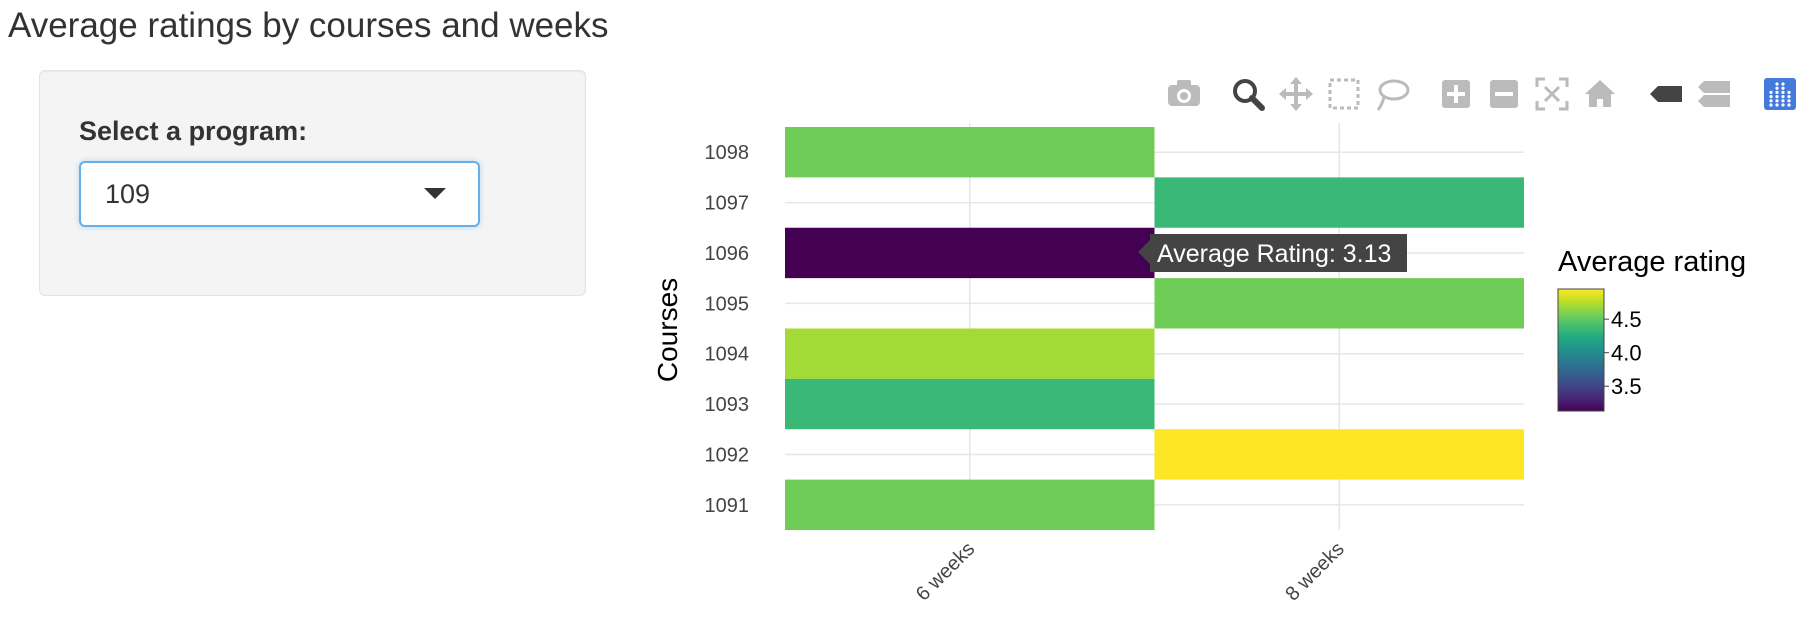 The height and width of the screenshot is (642, 1812). Describe the element at coordinates (1714, 94) in the screenshot. I see `hover-compare-icon` at that location.